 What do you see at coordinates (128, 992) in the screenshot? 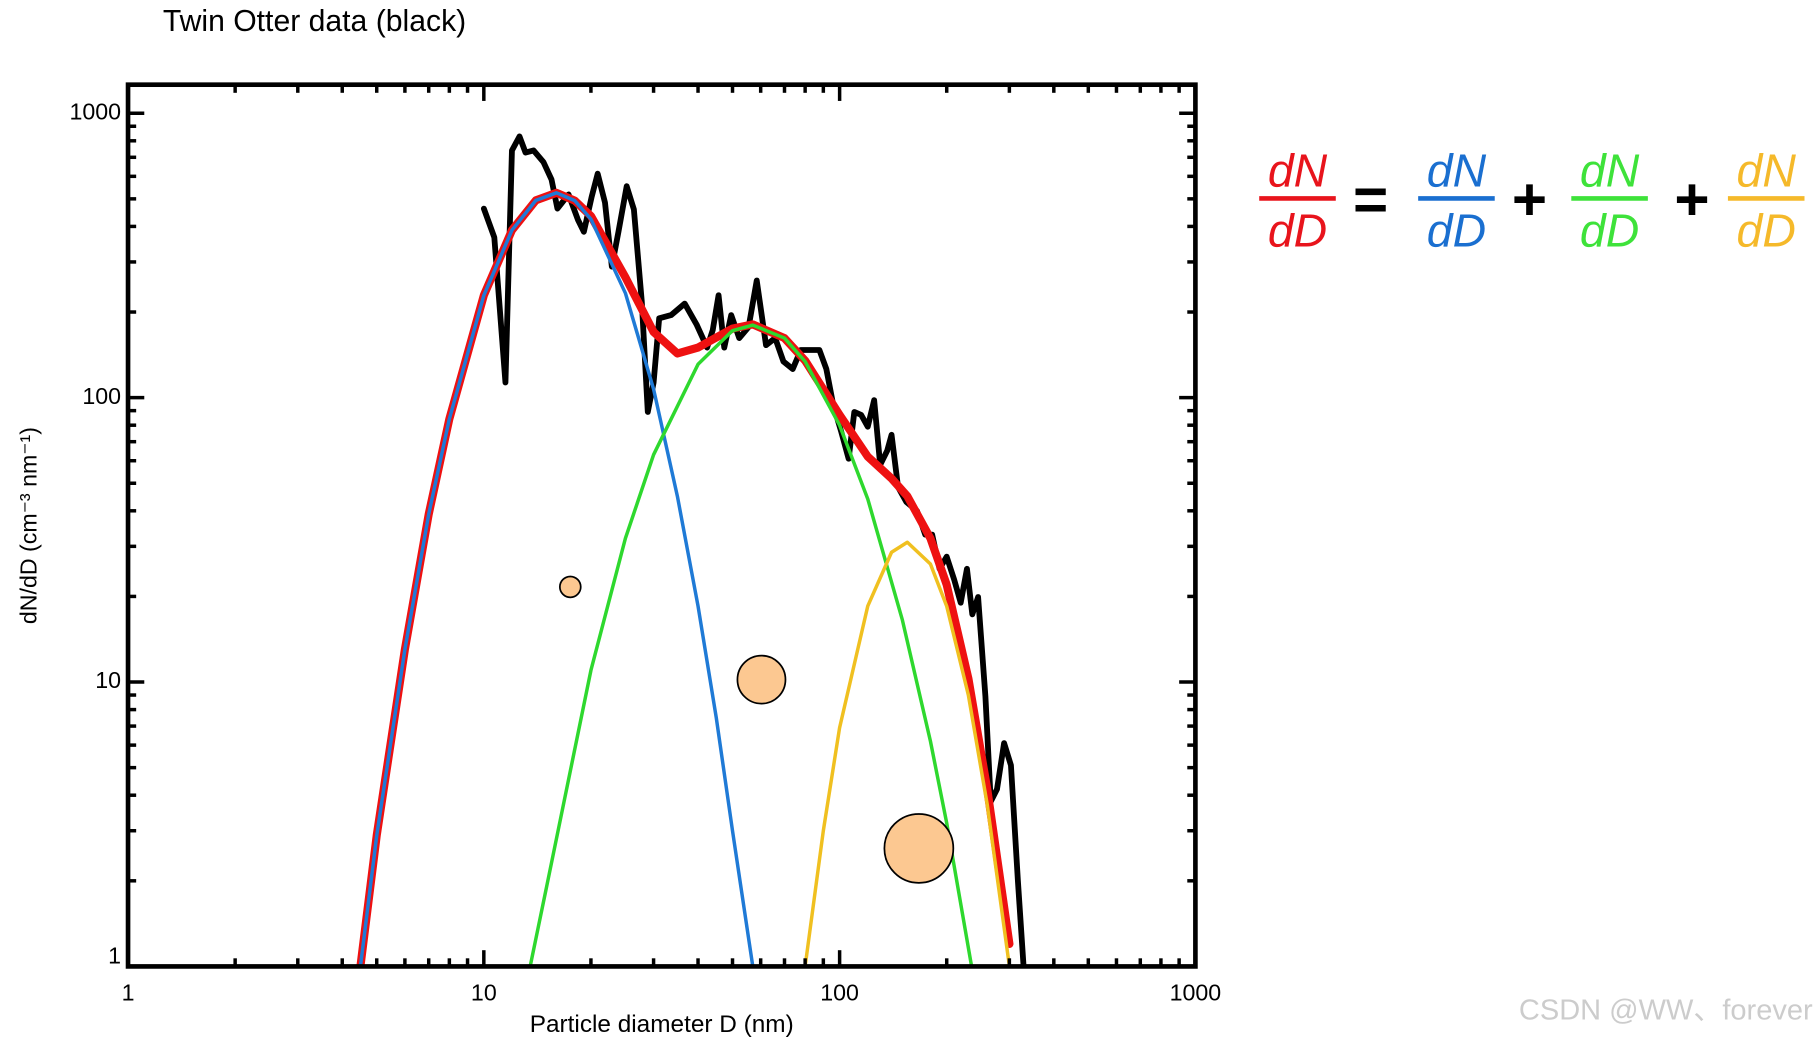
I see `x-tick-label: 1` at bounding box center [128, 992].